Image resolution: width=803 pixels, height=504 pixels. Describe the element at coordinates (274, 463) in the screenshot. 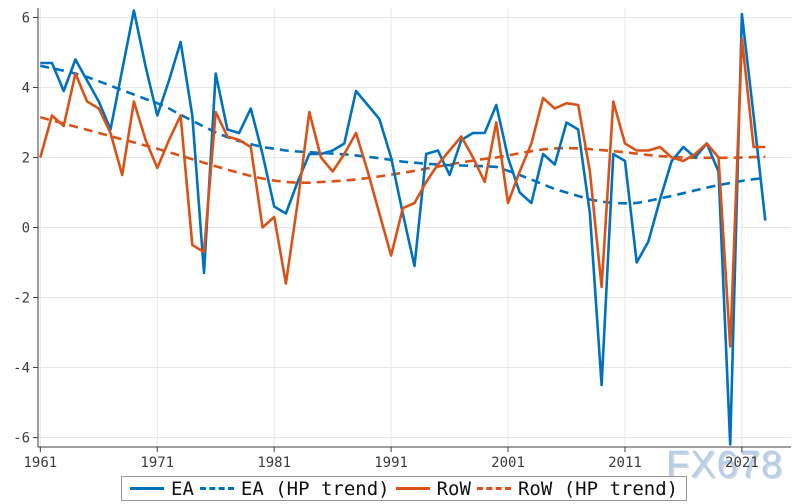

I see `svg-text: 1981` at that location.